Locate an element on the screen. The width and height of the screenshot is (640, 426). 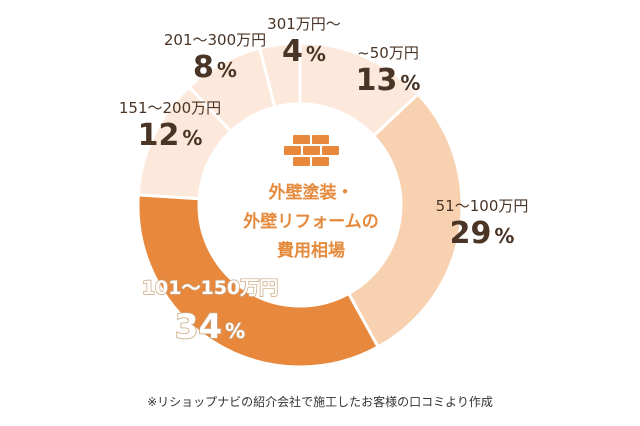
slice-category-label: 51〜100万円 is located at coordinates (482, 206).